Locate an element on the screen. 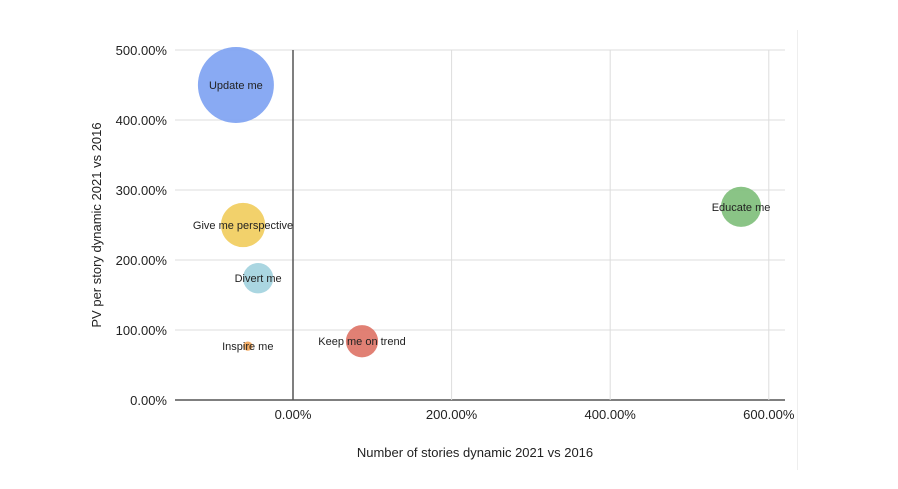 This screenshot has width=898, height=489. y-tick-label: 200.00% is located at coordinates (142, 260).